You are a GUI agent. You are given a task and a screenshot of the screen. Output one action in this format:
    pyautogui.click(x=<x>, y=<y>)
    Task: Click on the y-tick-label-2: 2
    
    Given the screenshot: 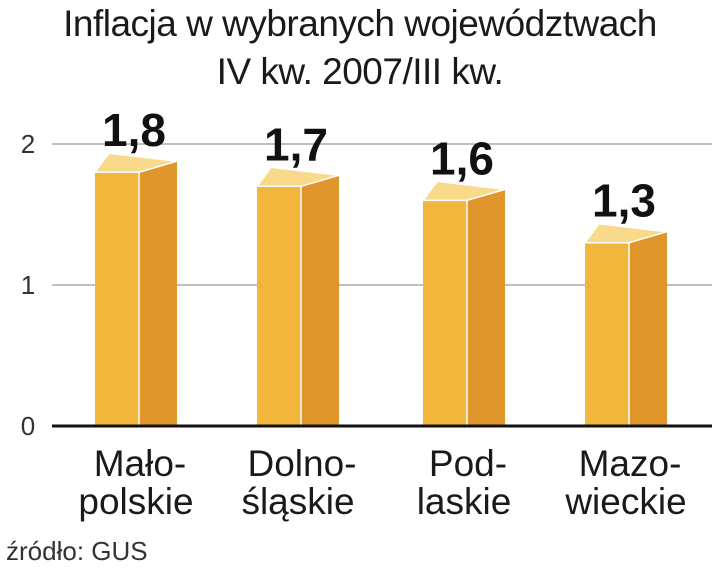 What is the action you would take?
    pyautogui.click(x=28, y=144)
    